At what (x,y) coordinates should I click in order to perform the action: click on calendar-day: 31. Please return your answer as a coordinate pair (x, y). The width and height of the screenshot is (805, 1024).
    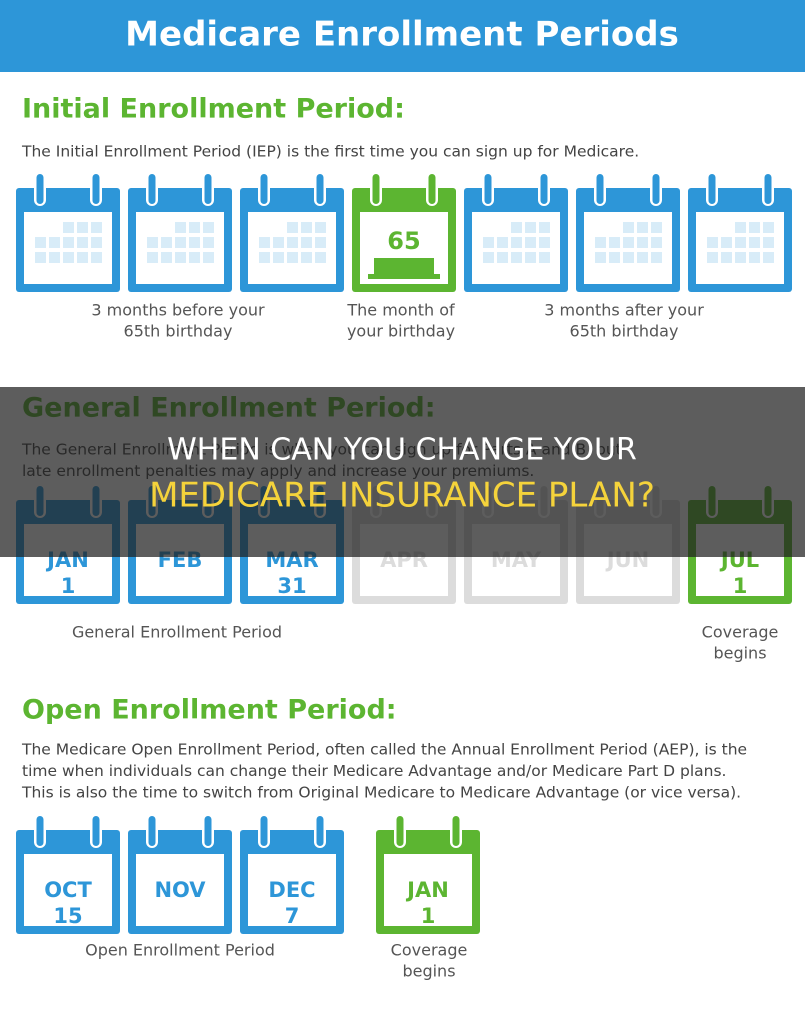
    Looking at the image, I should click on (291, 586).